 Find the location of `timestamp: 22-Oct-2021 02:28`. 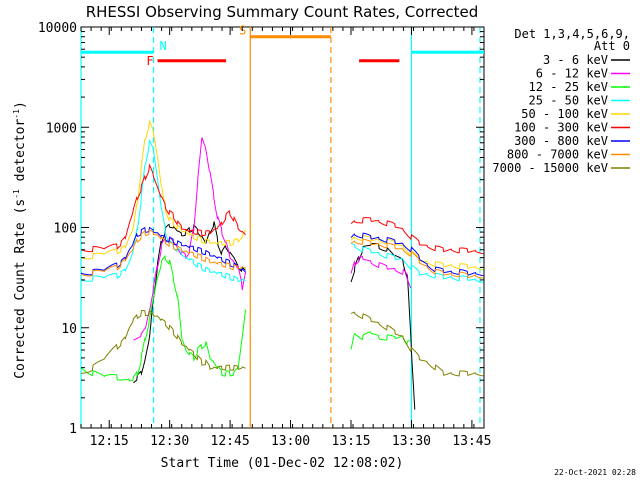

timestamp: 22-Oct-2021 02:28 is located at coordinates (595, 472).